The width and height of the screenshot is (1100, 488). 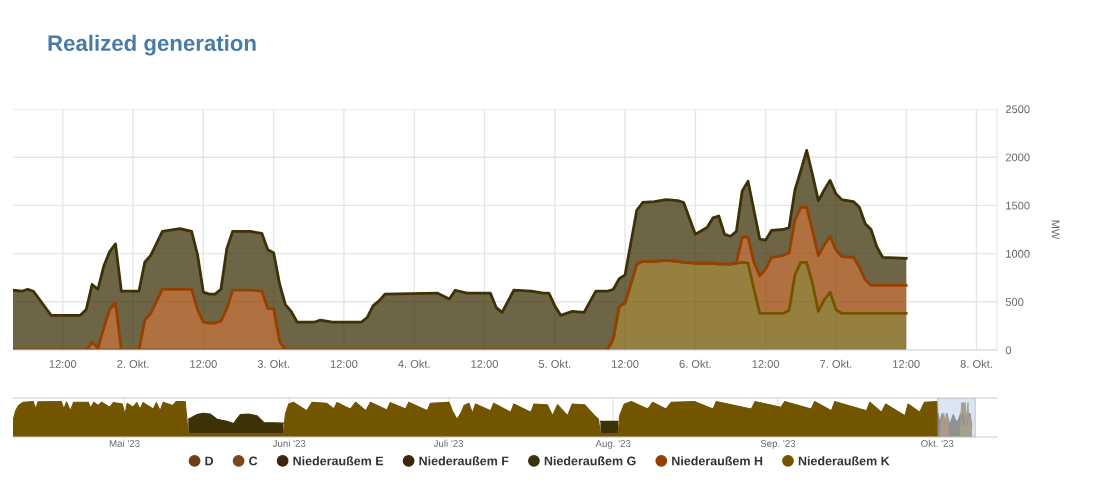 I want to click on chart-title: Realized generation, so click(x=152, y=45).